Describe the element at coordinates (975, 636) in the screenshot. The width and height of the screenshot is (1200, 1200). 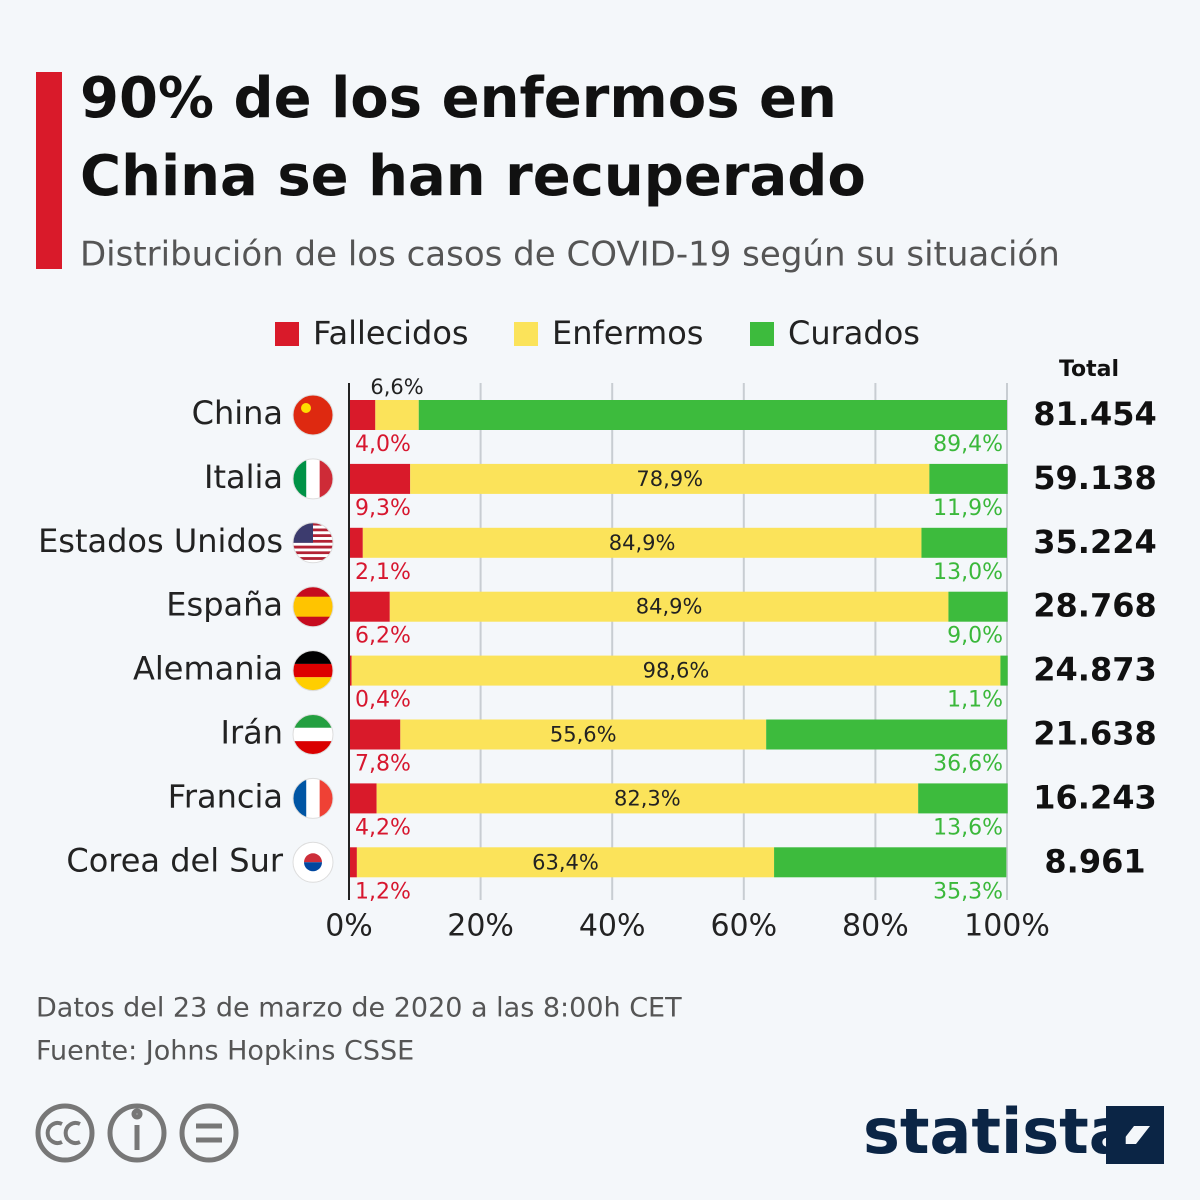
I see `value-label: 9,0%` at that location.